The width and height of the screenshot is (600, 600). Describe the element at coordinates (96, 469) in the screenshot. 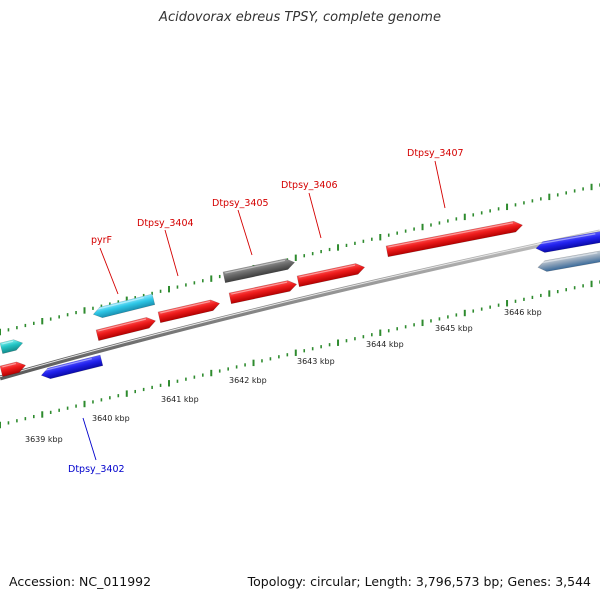

I see `gene-label-dtpsy-3402: Dtpsy_3402` at that location.